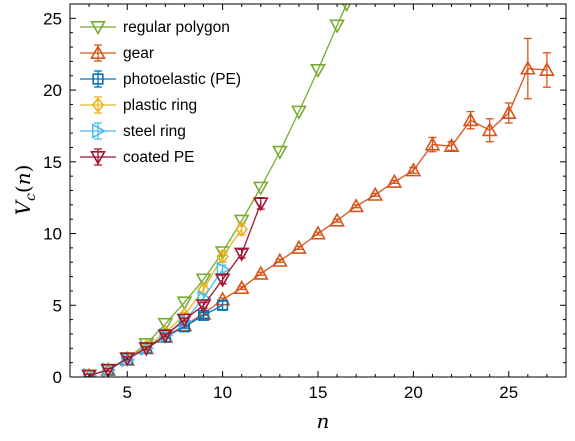 The height and width of the screenshot is (441, 575). What do you see at coordinates (175, 290) in the screenshot?
I see `series-line` at bounding box center [175, 290].